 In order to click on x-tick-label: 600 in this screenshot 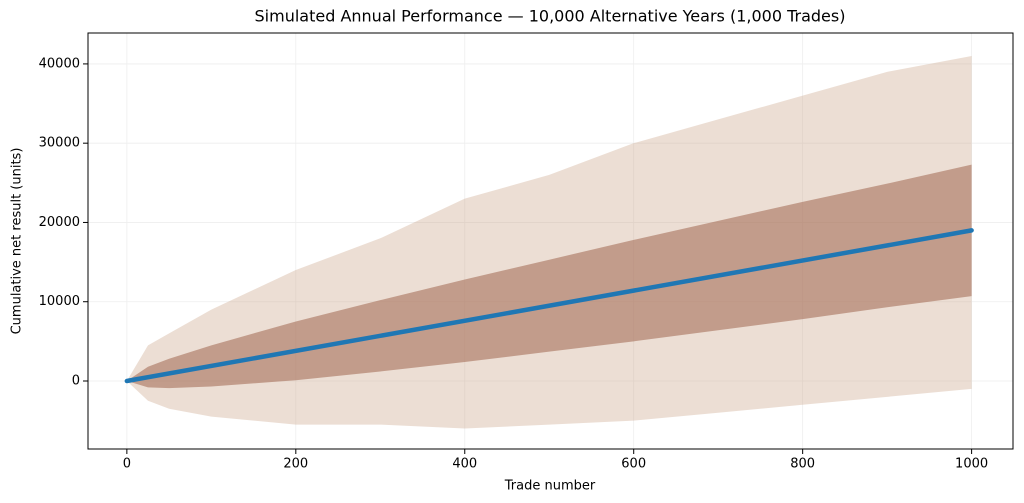, I will do `click(633, 464)`.